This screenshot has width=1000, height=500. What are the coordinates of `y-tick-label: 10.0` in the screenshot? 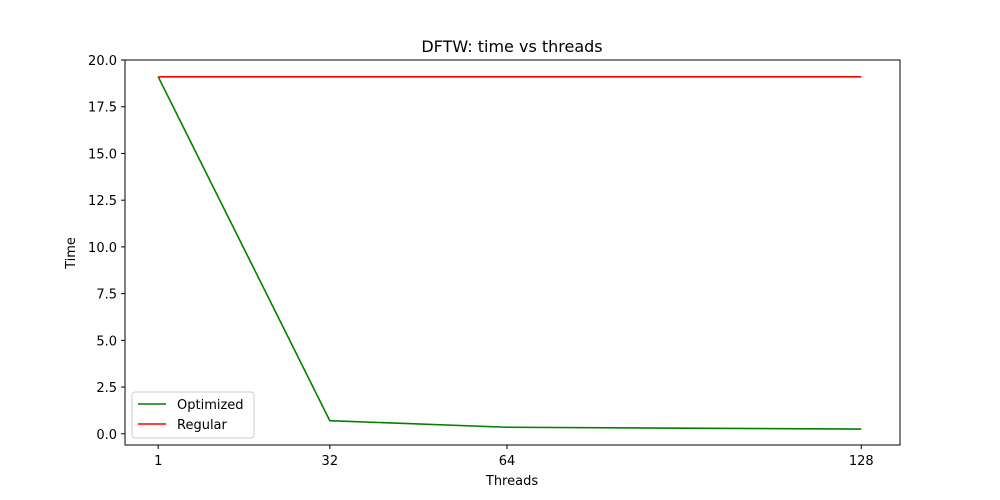 It's located at (102, 248).